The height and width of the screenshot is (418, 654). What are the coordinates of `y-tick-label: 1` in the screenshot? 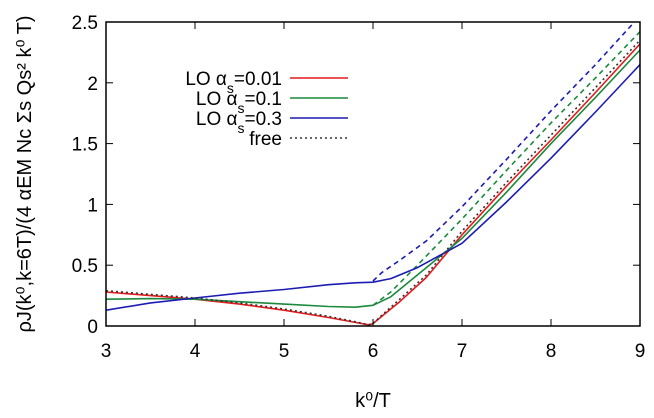 It's located at (92, 205).